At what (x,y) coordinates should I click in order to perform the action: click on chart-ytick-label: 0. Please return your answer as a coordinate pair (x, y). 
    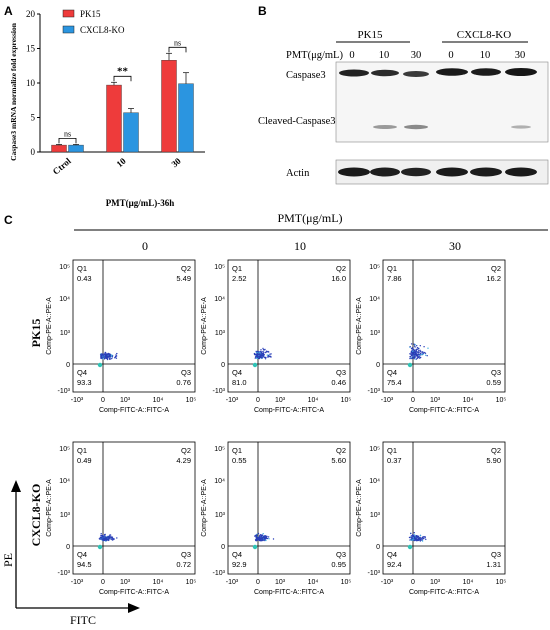
    Looking at the image, I should click on (33, 152).